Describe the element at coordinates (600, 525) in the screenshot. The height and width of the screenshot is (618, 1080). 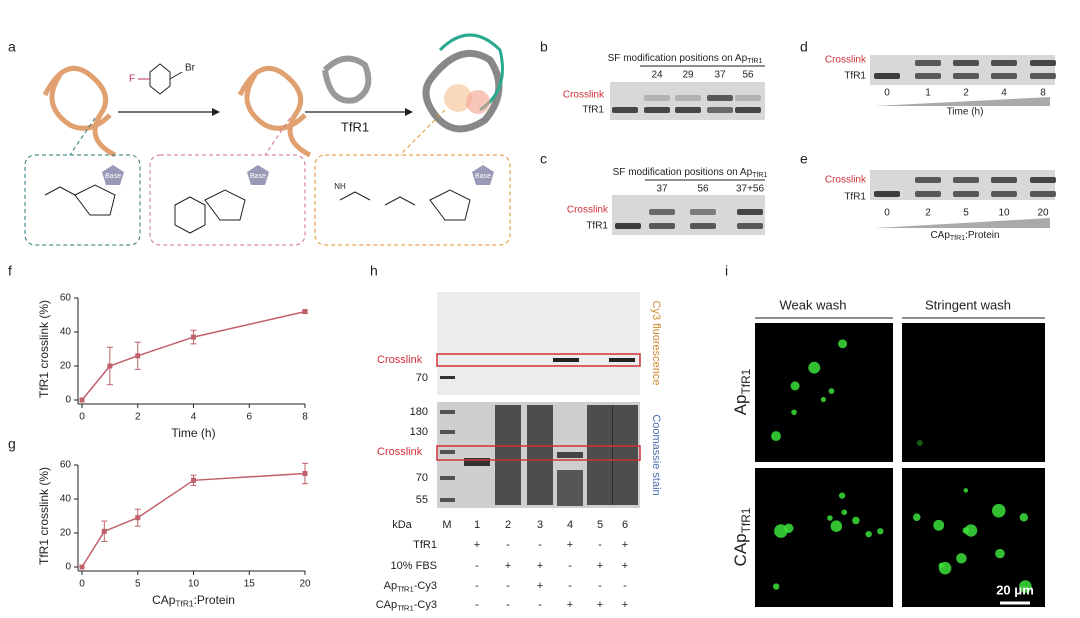
I see `label: 5` at that location.